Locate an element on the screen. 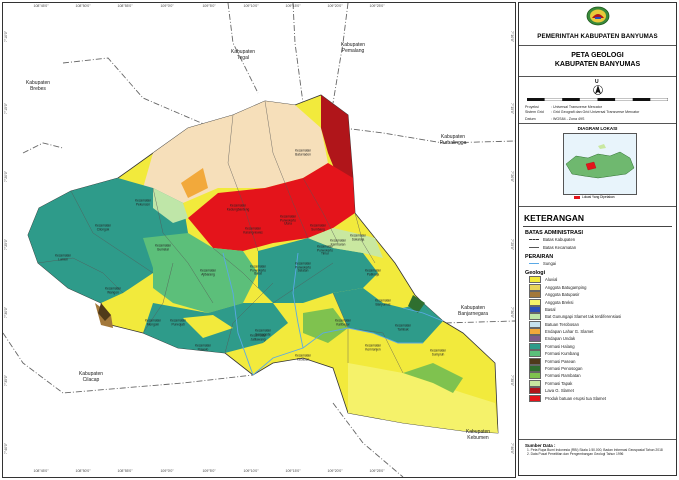 The width and height of the screenshot is (679, 480). legend-label: Formasi Penosogan is located at coordinates (564, 369).